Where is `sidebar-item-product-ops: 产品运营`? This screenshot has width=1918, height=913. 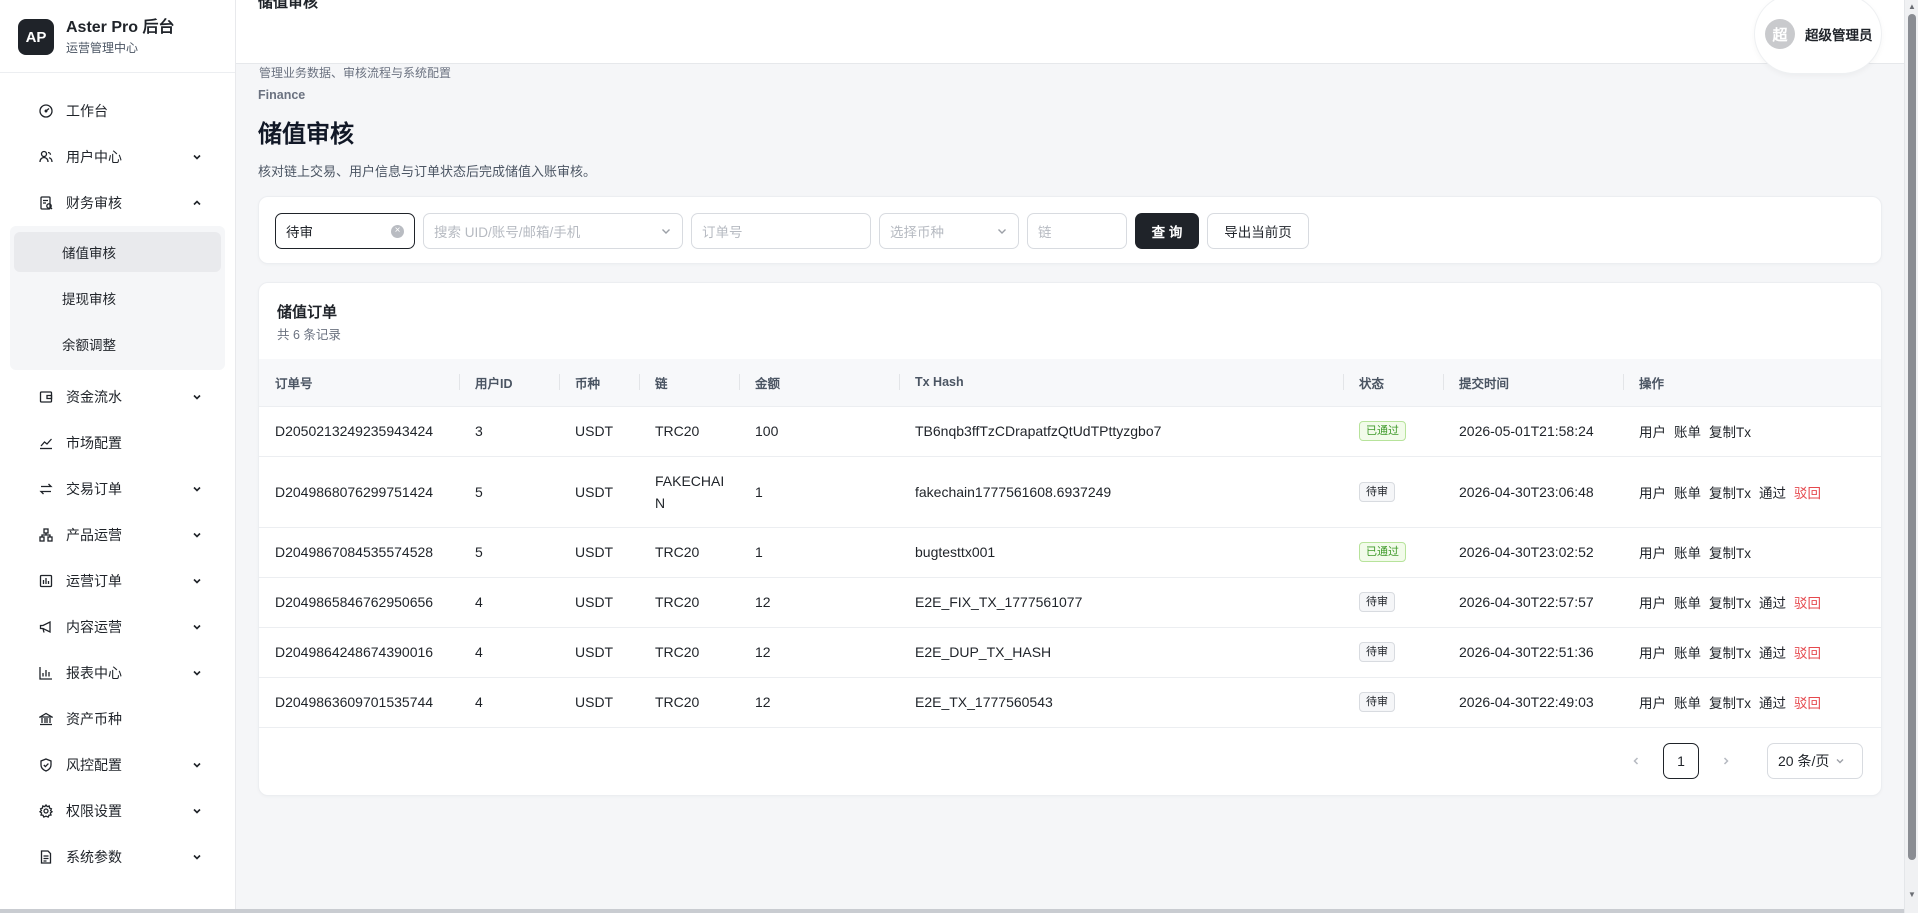 sidebar-item-product-ops: 产品运营 is located at coordinates (117, 535).